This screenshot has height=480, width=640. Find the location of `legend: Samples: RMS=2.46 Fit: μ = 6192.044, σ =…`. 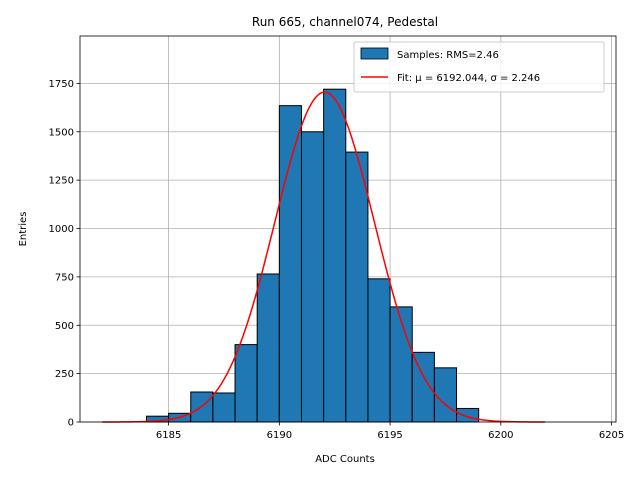

legend: Samples: RMS=2.46 Fit: μ = 6192.044, σ =… is located at coordinates (479, 67).